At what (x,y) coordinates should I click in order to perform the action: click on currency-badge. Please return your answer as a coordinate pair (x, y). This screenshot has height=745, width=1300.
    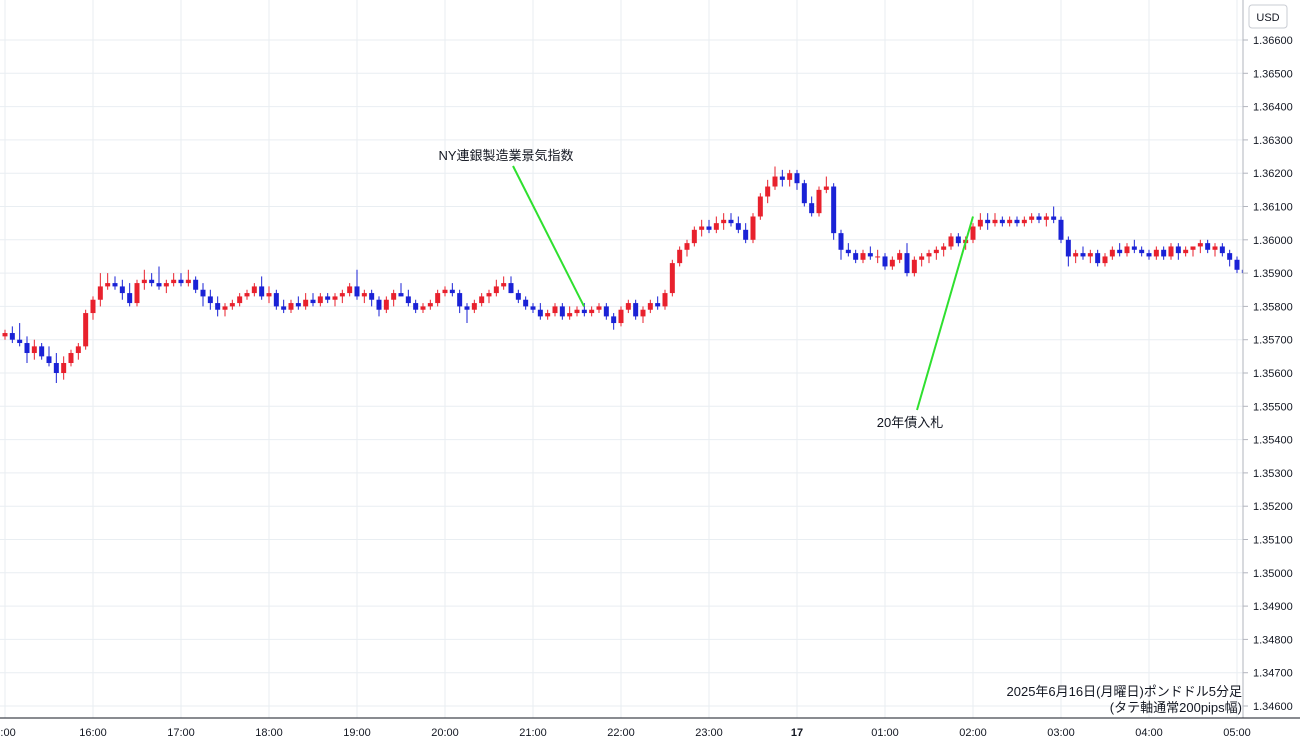
    Looking at the image, I should click on (1268, 16).